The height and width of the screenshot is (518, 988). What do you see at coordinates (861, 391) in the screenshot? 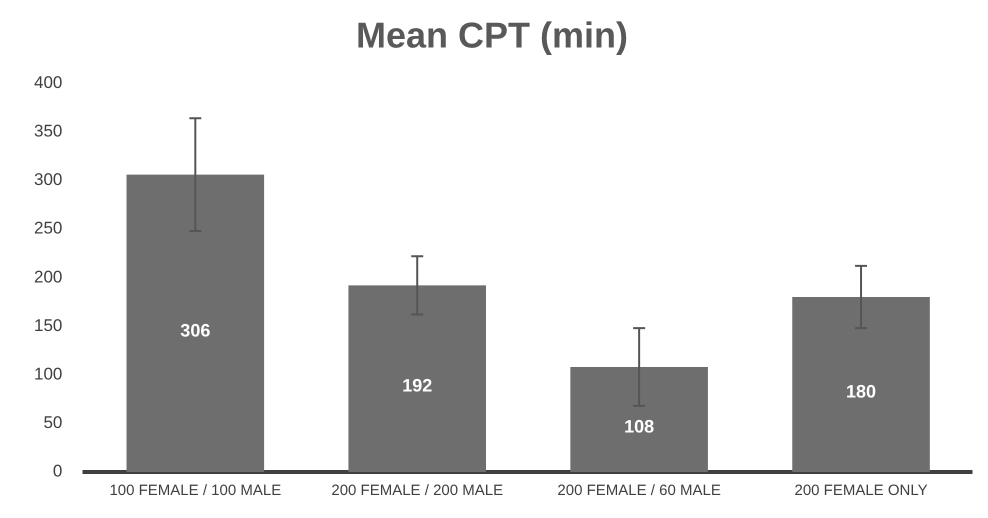
I see `data-label: 180` at bounding box center [861, 391].